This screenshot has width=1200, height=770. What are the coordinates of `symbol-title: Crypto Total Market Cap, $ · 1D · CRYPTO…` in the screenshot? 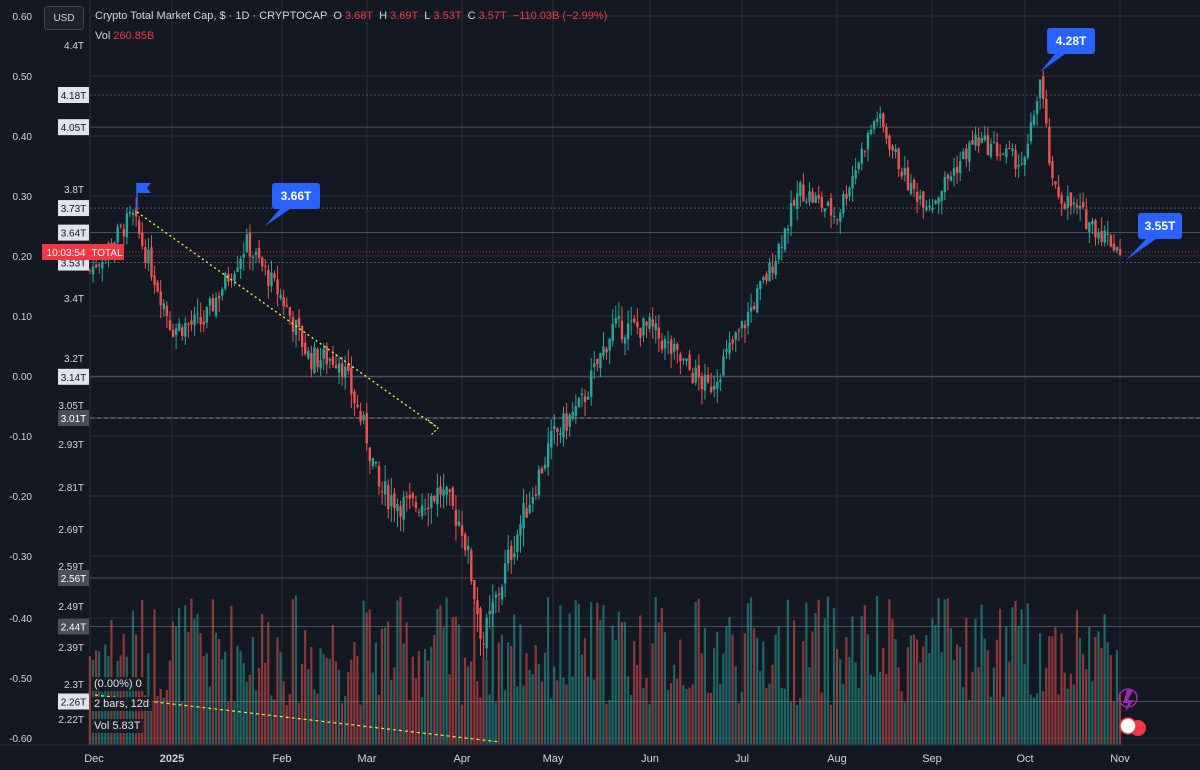 It's located at (211, 16).